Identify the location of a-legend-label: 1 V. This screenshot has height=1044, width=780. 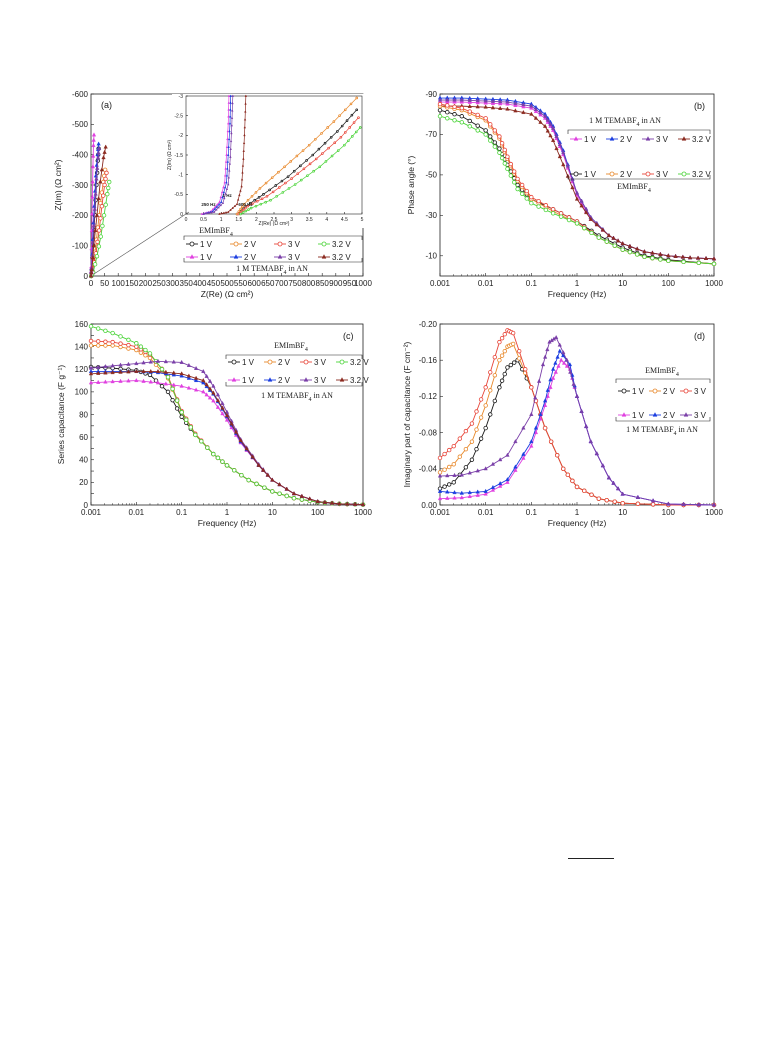
(206, 244).